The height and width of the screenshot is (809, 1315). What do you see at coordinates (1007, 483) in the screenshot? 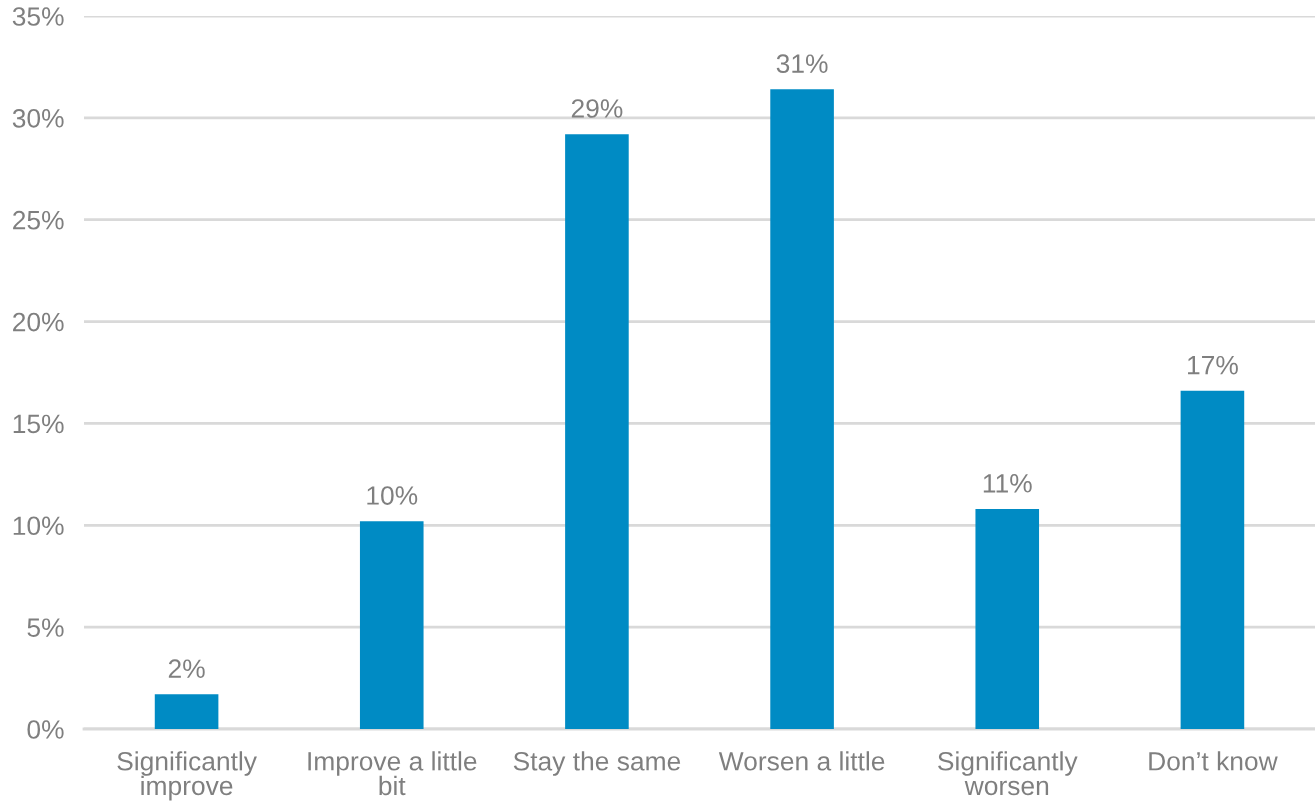
I see `data-label: 11%` at bounding box center [1007, 483].